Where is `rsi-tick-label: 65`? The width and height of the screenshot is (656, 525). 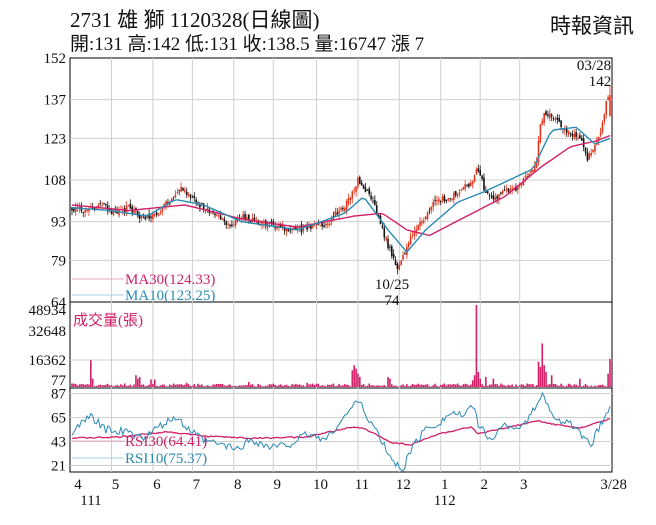
rsi-tick-label: 65 is located at coordinates (58, 418).